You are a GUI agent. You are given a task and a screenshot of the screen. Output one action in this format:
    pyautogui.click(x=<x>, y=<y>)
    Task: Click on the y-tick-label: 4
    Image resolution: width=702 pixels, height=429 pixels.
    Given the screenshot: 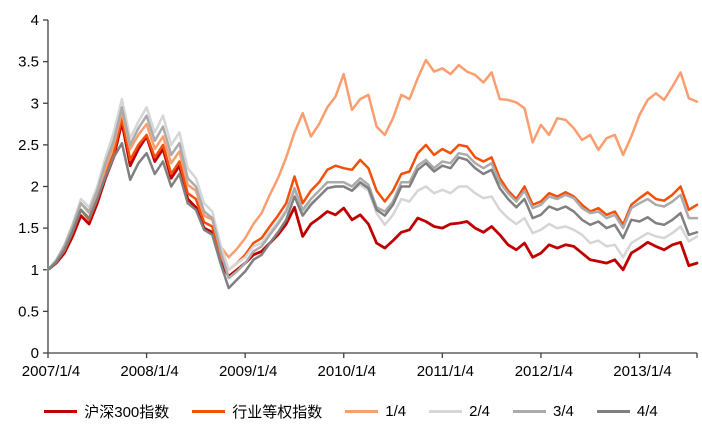 What is the action you would take?
    pyautogui.click(x=35, y=20)
    